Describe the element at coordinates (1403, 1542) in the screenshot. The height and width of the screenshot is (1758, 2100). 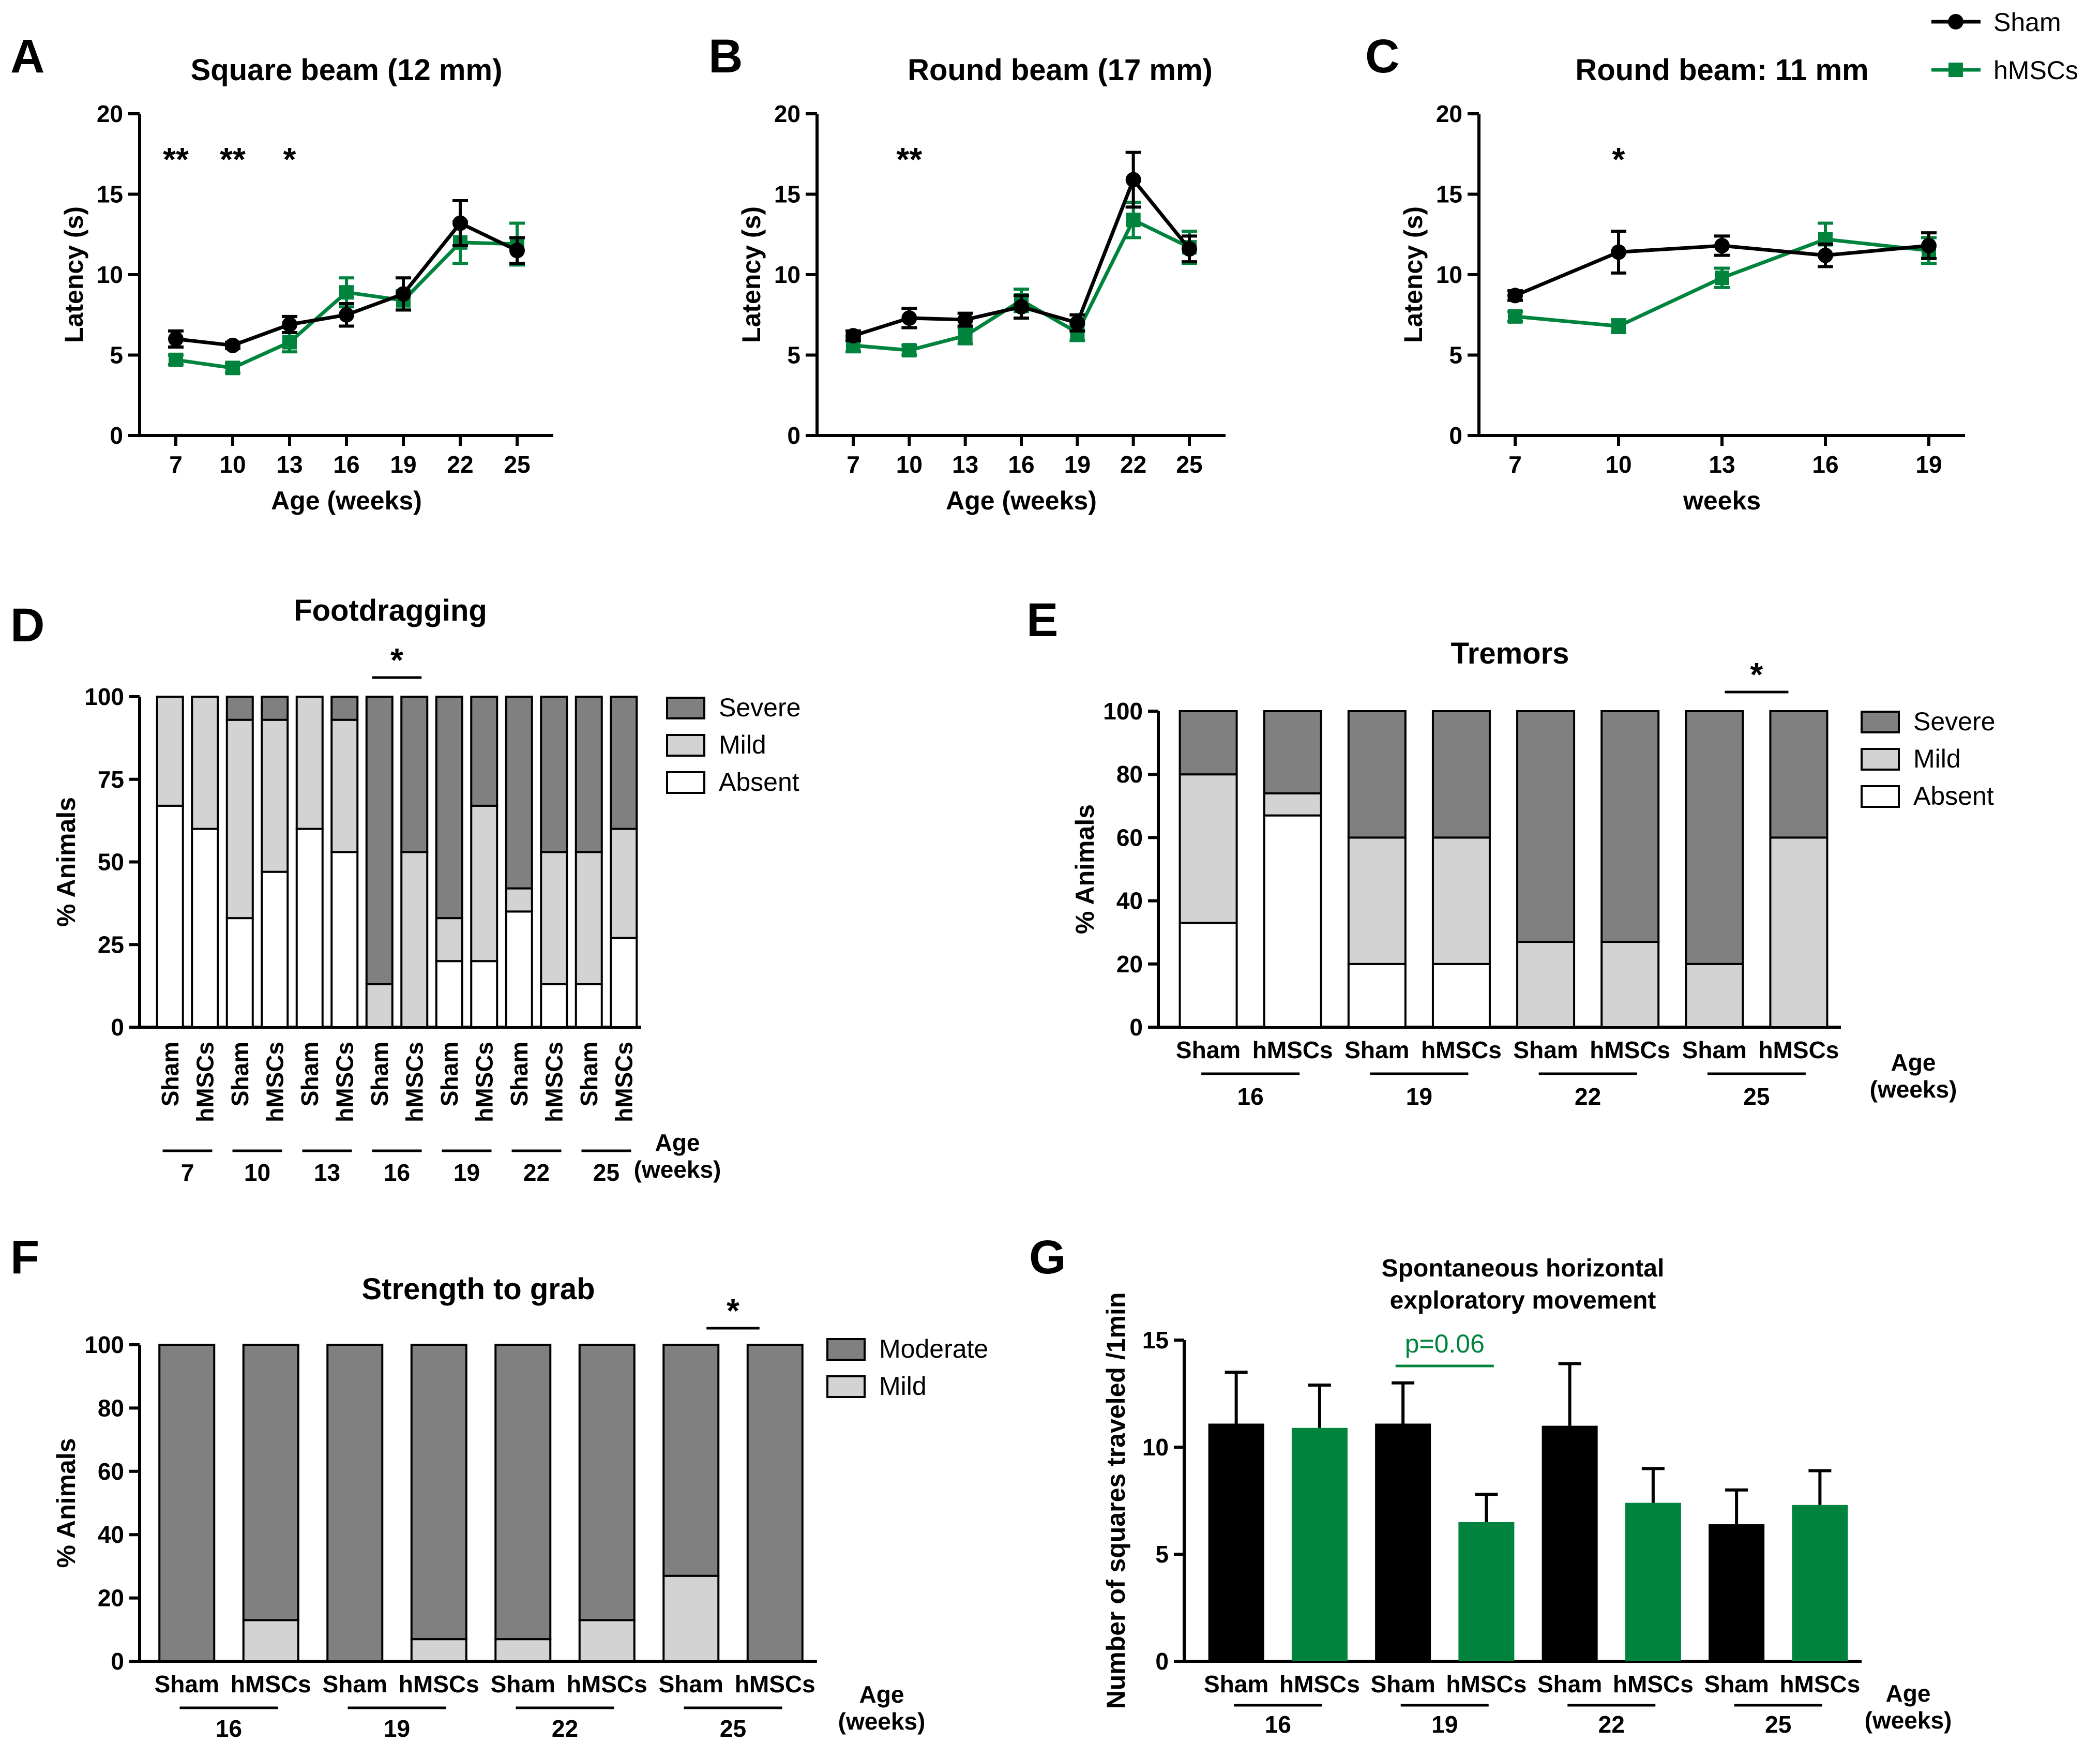
I see `bar-sham` at that location.